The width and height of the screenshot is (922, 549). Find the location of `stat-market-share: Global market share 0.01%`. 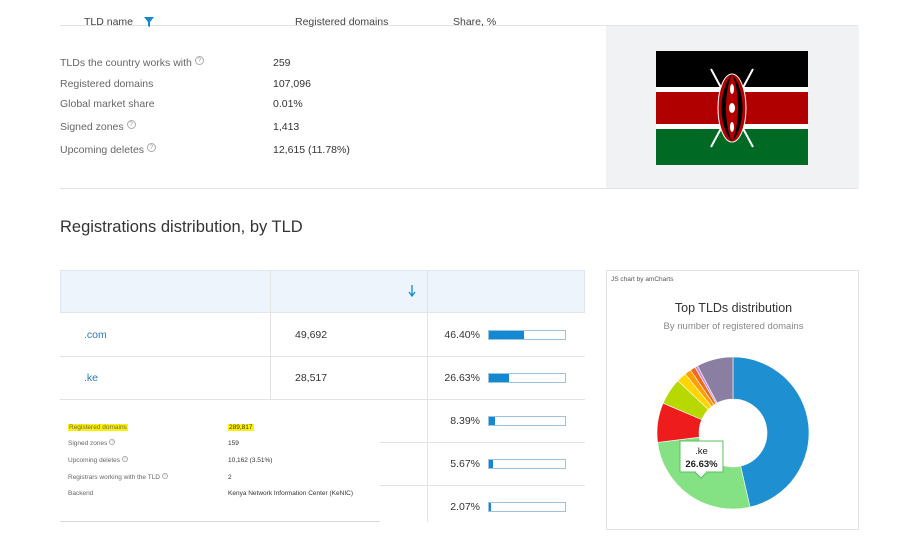

stat-market-share: Global market share 0.01% is located at coordinates (181, 104).